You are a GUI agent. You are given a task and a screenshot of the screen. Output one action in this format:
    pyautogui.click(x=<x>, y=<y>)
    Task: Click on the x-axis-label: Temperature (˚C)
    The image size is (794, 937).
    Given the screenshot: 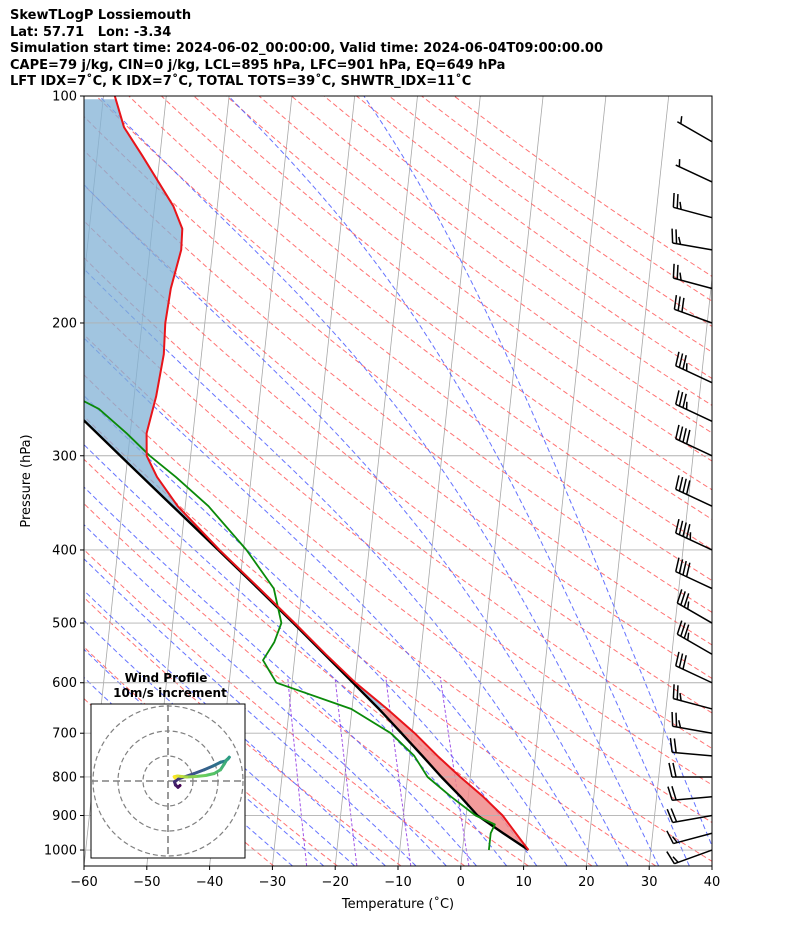 What is the action you would take?
    pyautogui.click(x=397, y=904)
    